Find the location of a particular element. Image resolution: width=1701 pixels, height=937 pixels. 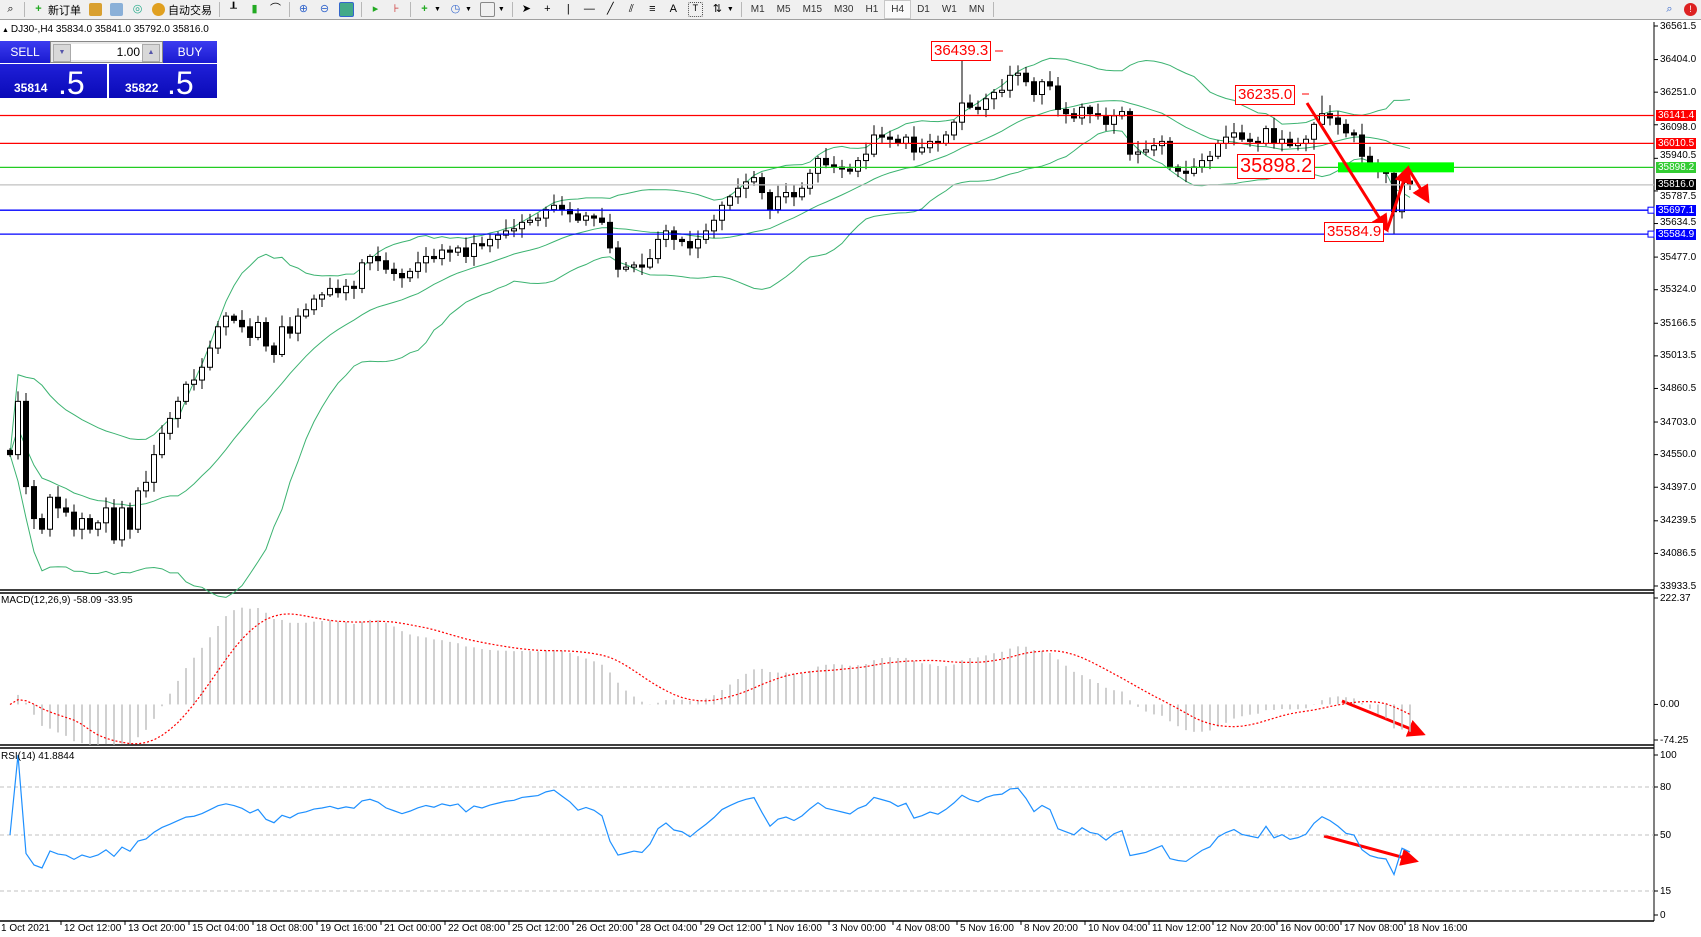

zoom-out-button: ⊖ is located at coordinates (324, 9).